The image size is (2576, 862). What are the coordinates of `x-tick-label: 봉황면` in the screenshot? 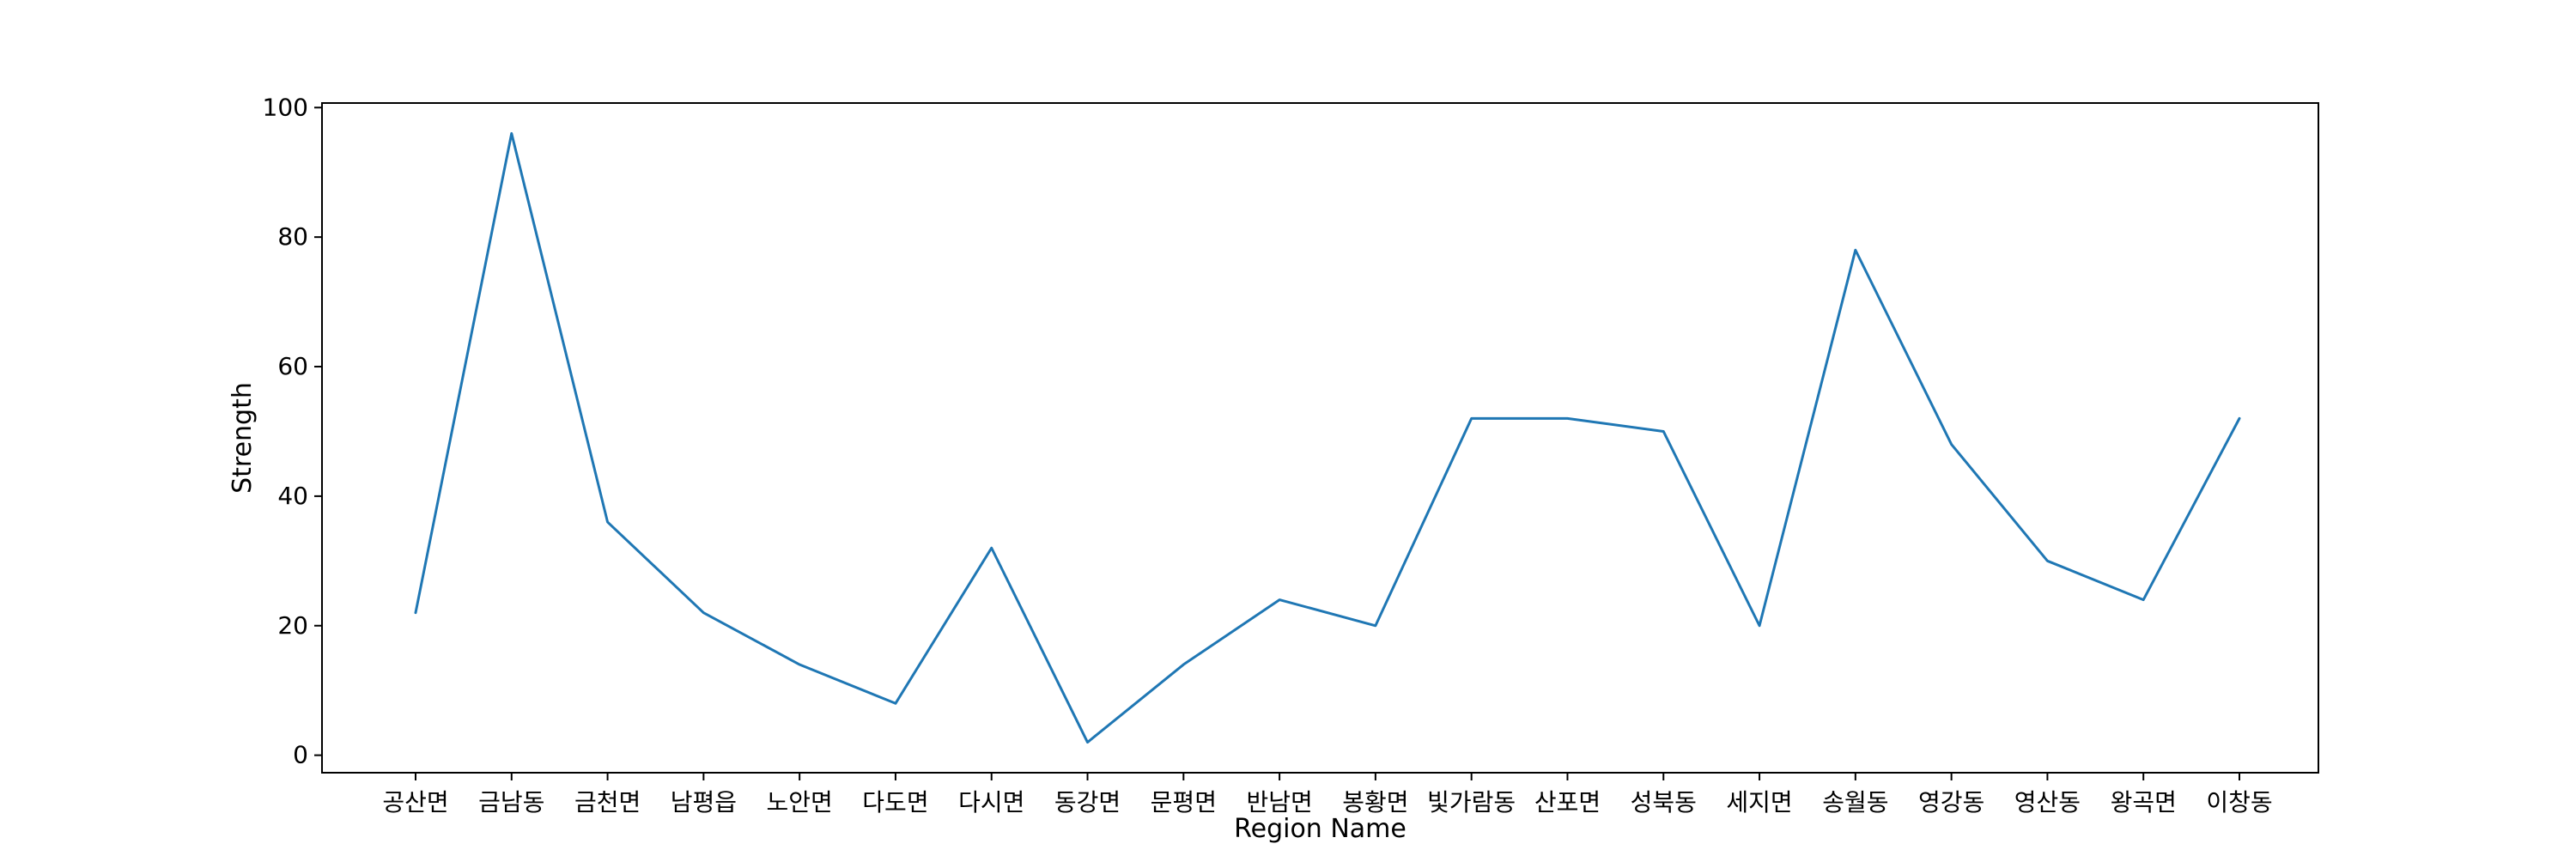 It's located at (1375, 802).